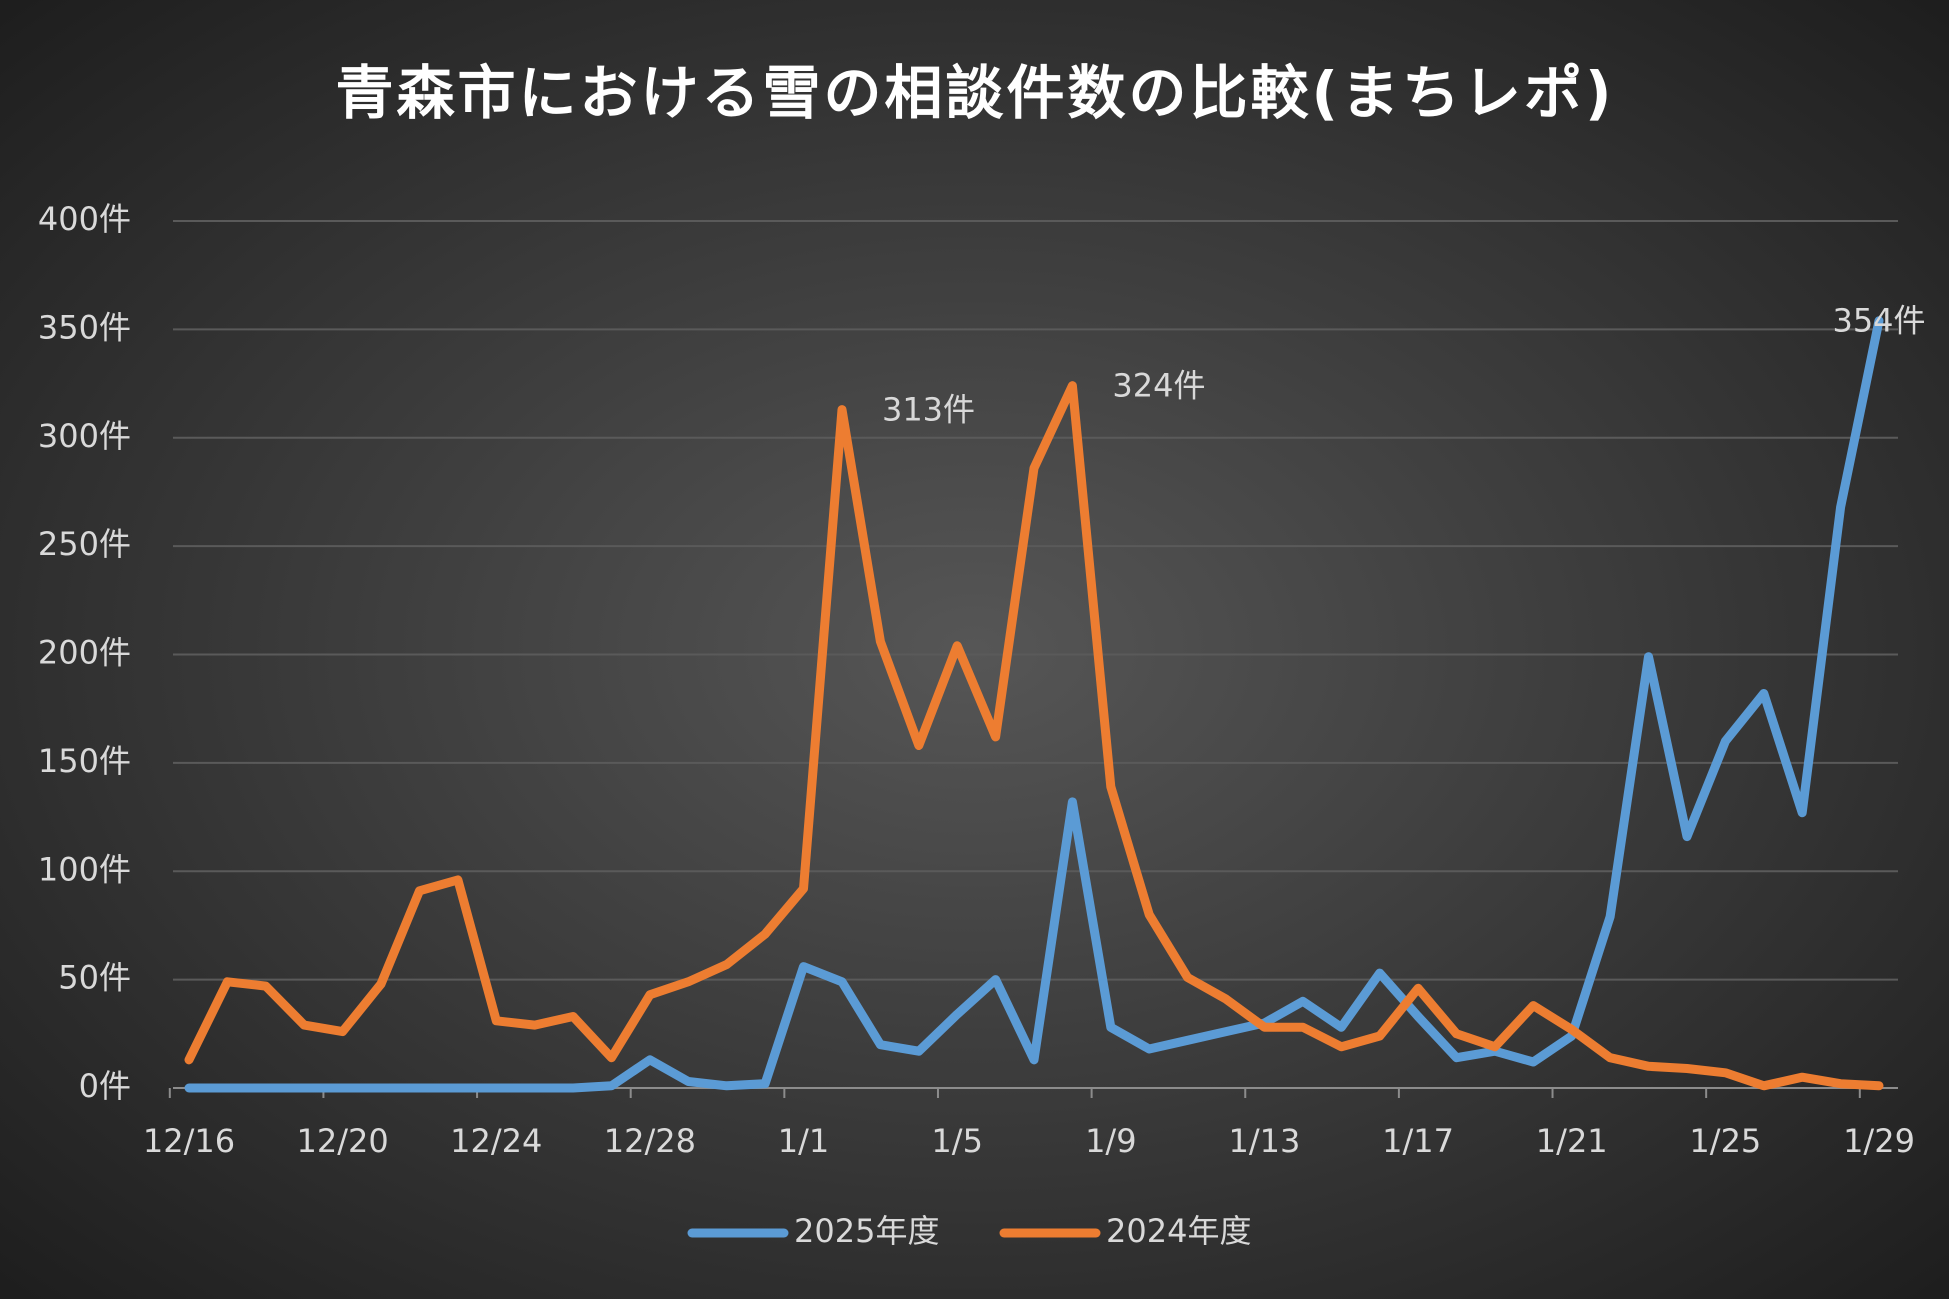 This screenshot has width=1949, height=1299. Describe the element at coordinates (84, 436) in the screenshot. I see `y-tick-label: 300件` at that location.